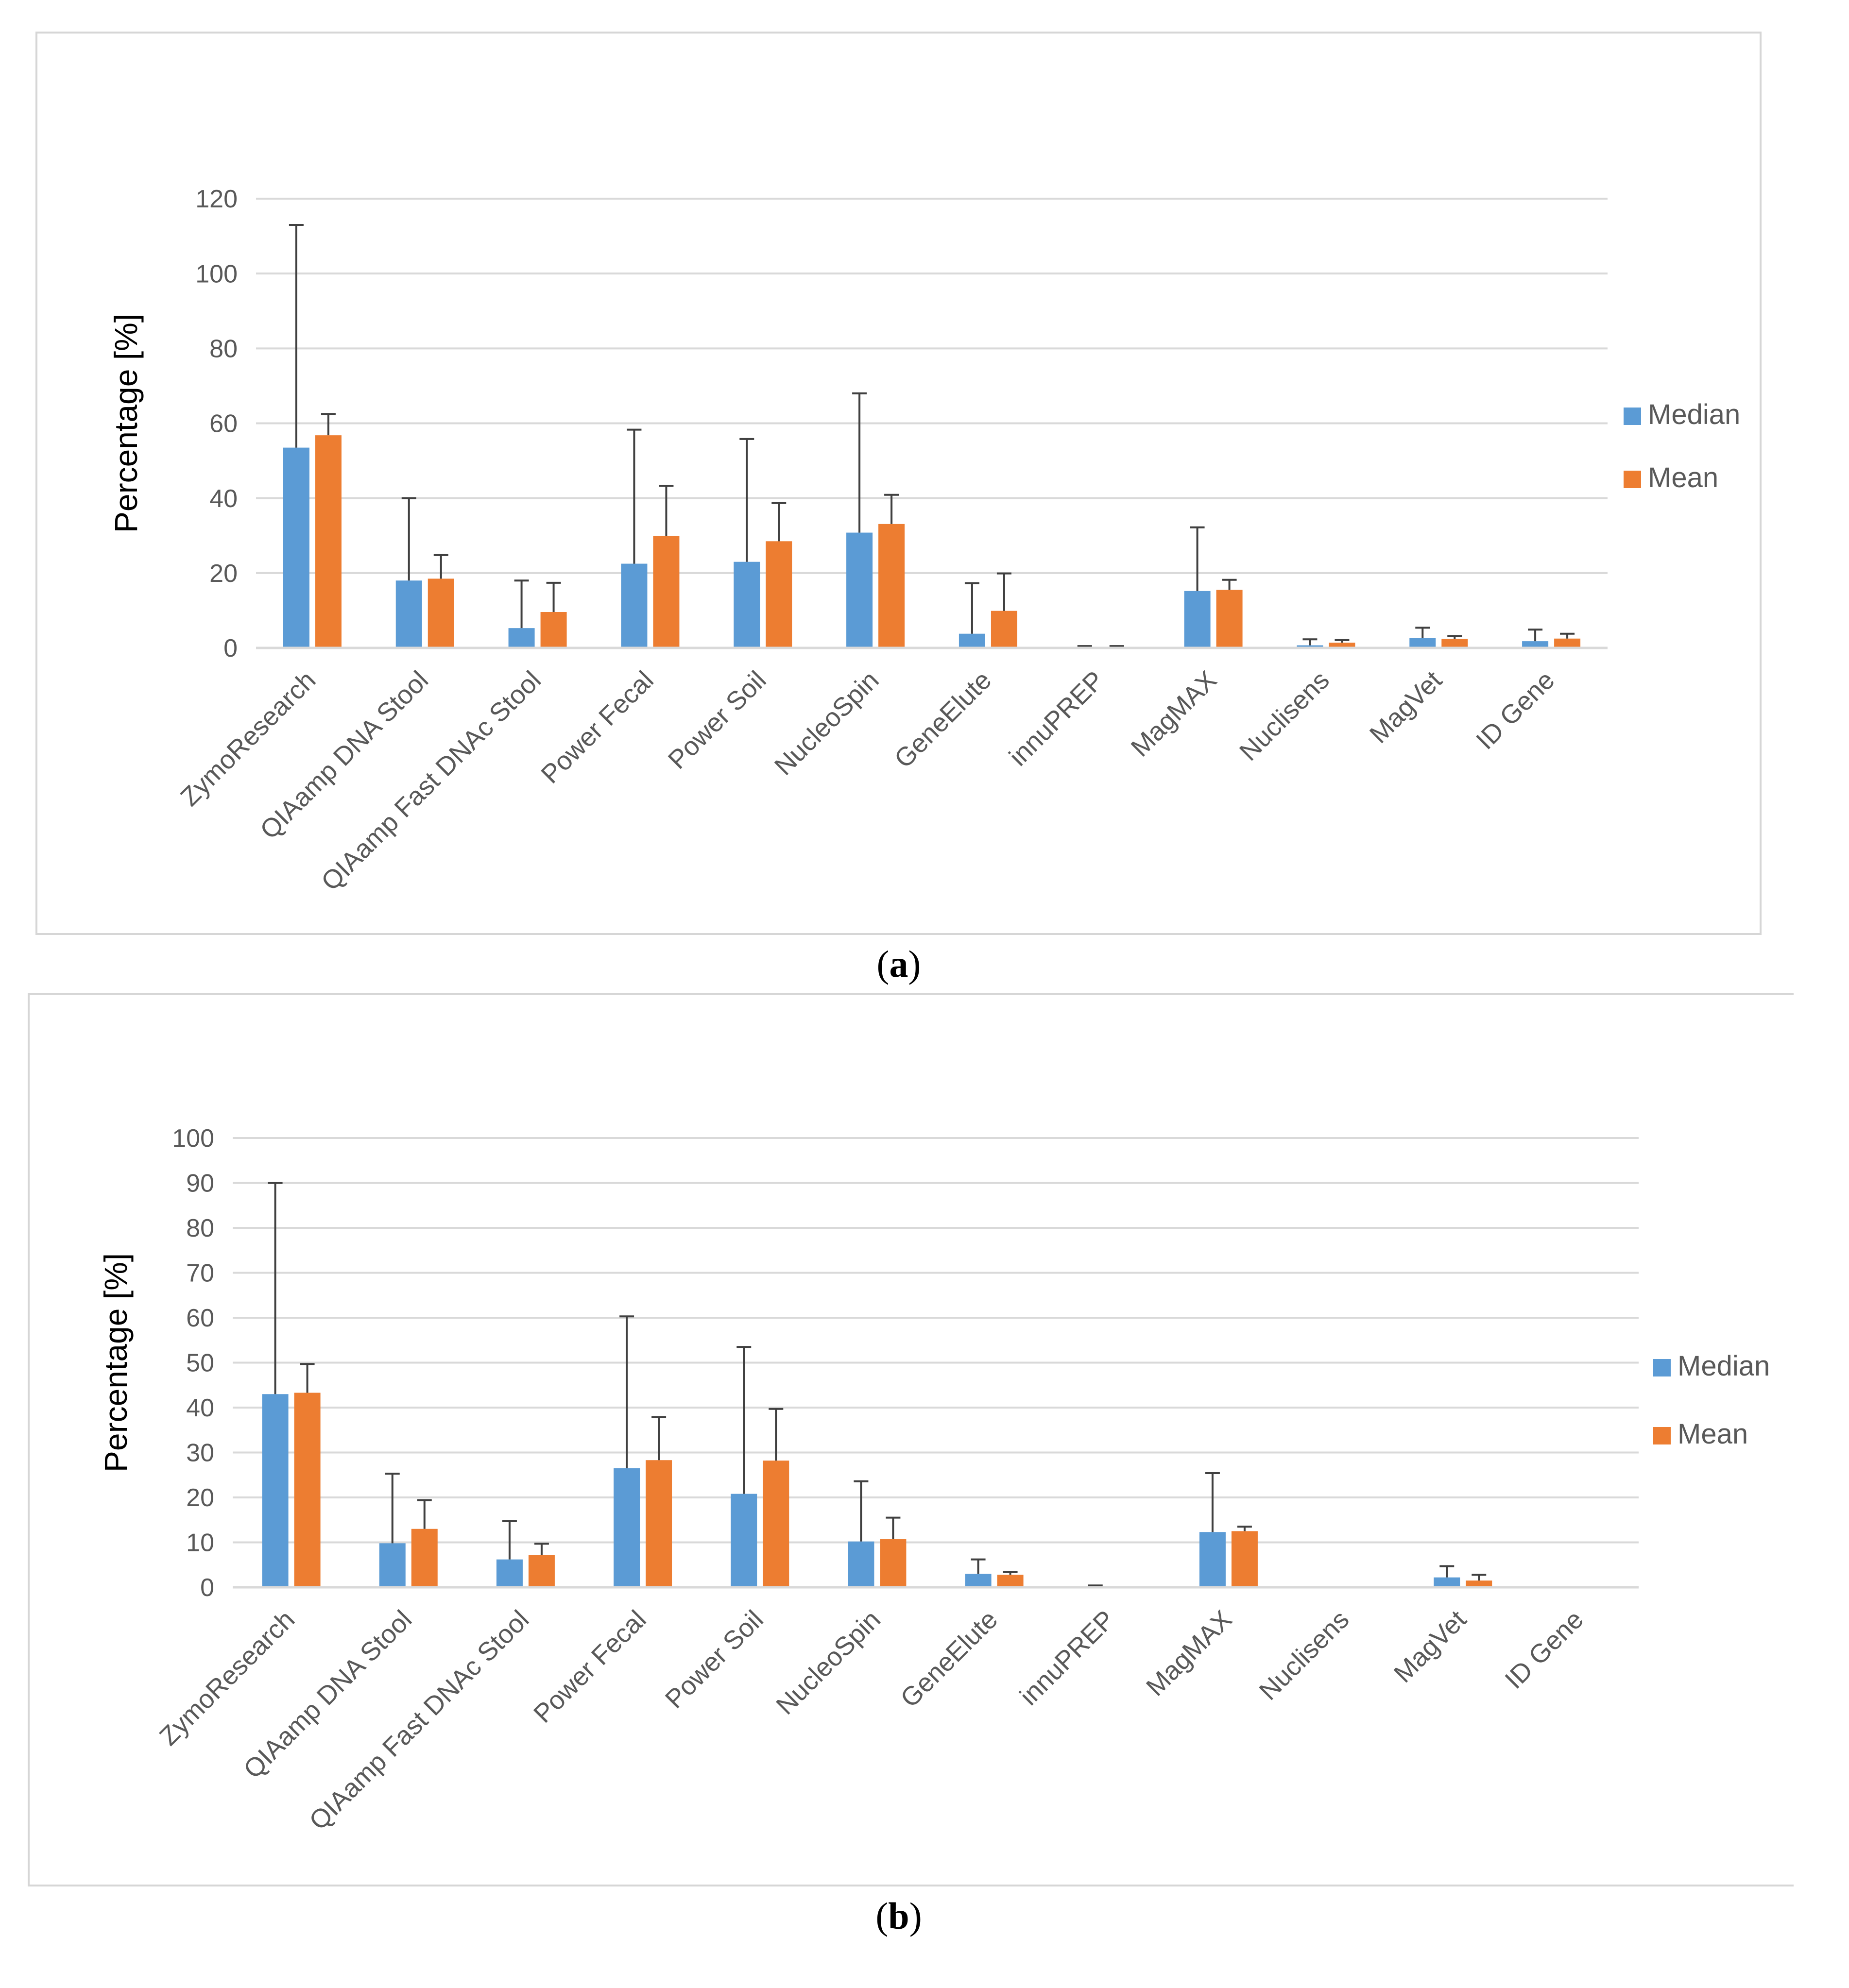  Describe the element at coordinates (200, 1273) in the screenshot. I see `y-tick-label: 70` at that location.